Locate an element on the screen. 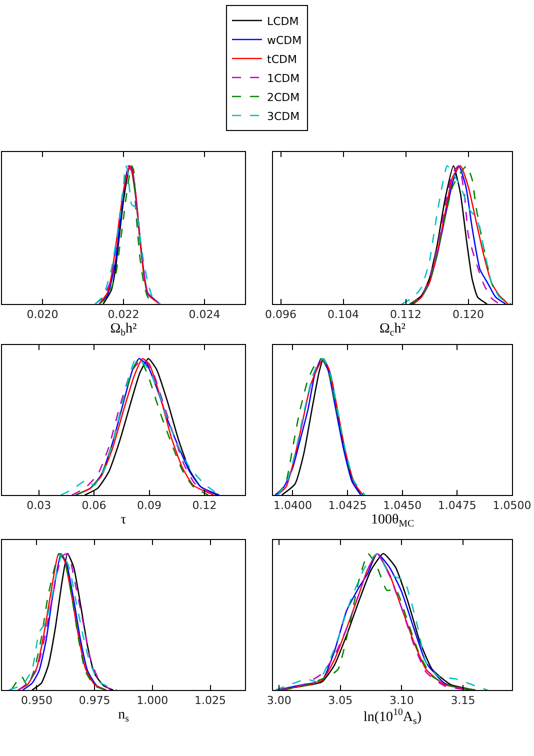 This screenshot has width=534, height=756. x-tick-label: 1.0400 is located at coordinates (292, 505).